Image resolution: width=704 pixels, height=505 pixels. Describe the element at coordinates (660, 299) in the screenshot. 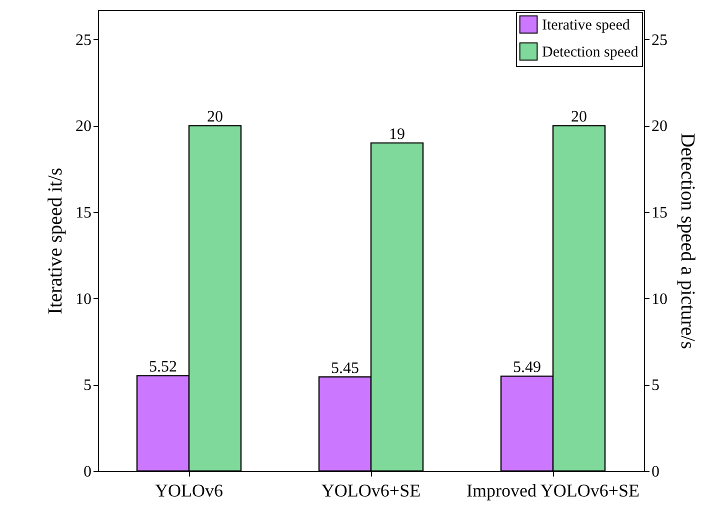

I see `y2-tick-label: 10` at that location.